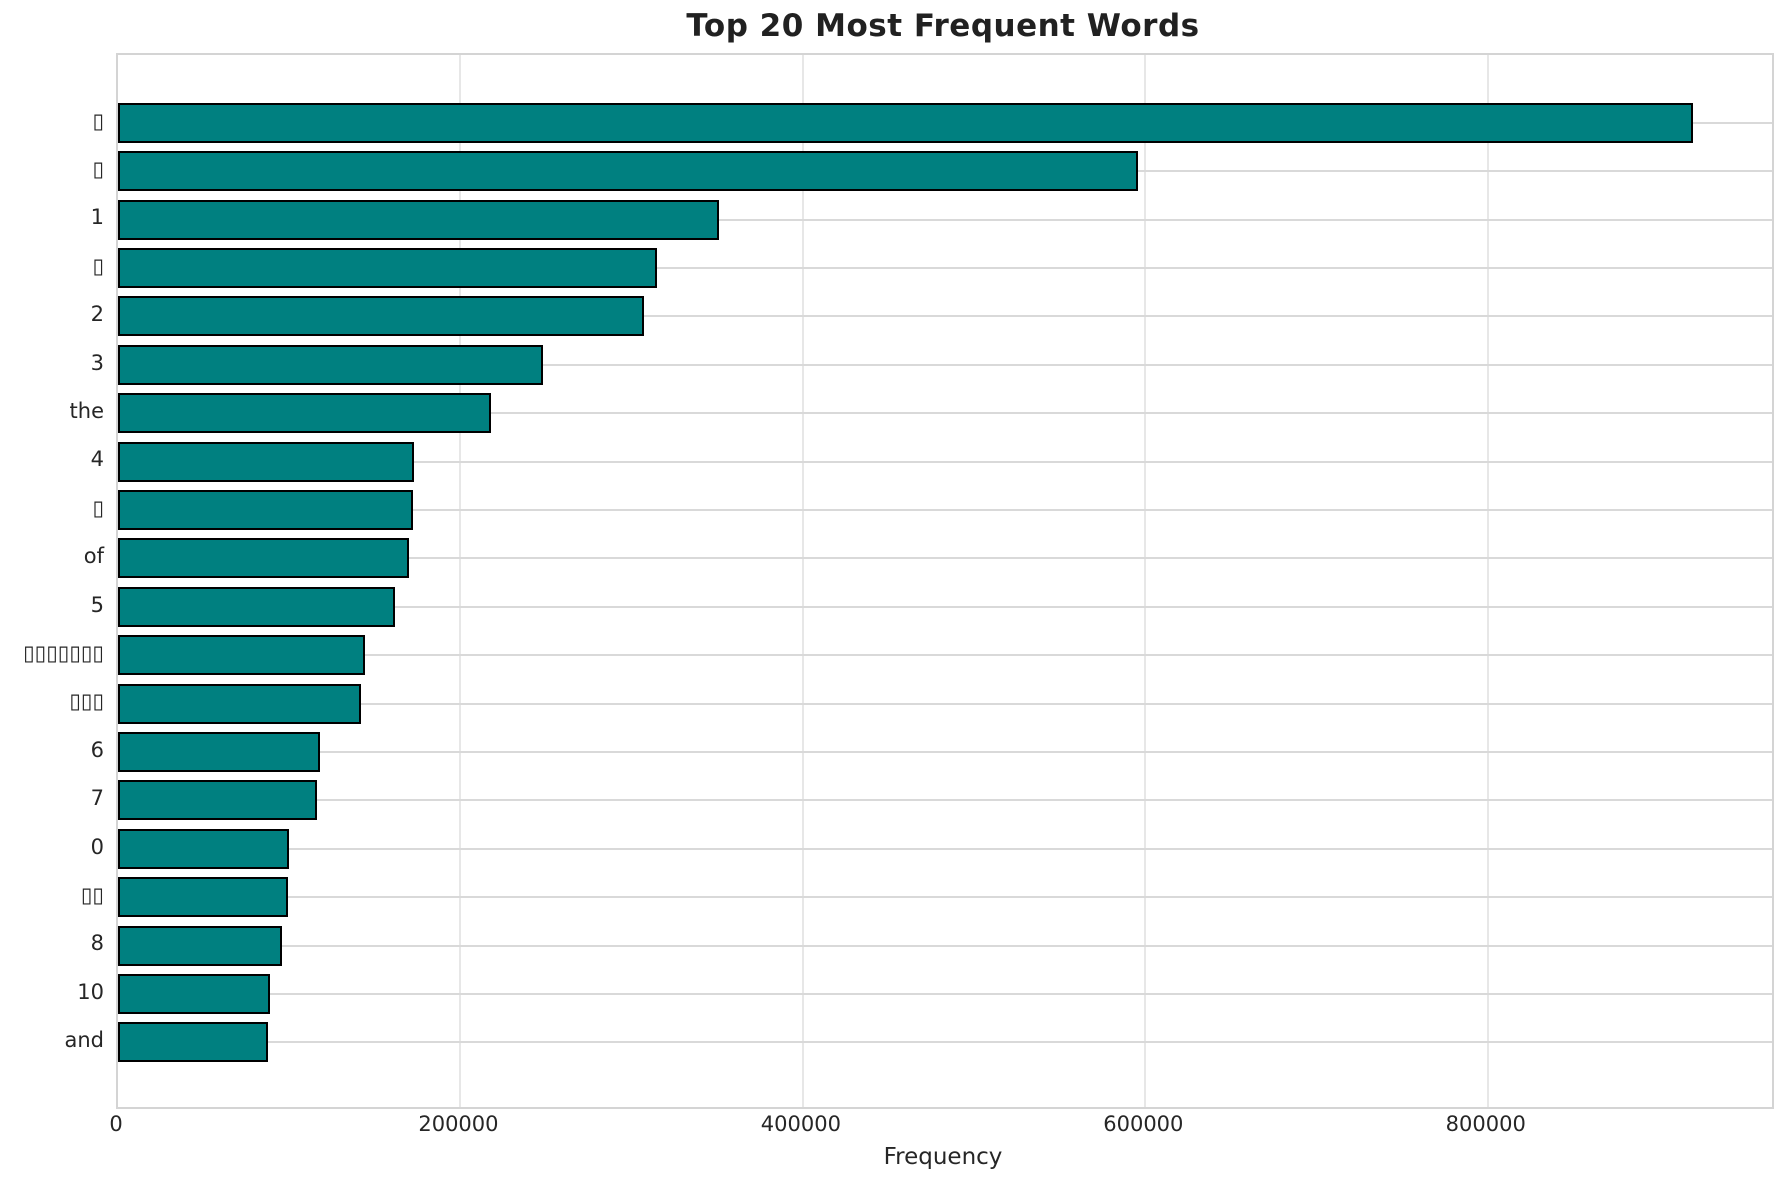 The width and height of the screenshot is (1784, 1185). Describe the element at coordinates (458, 1124) in the screenshot. I see `x-tick-label: 200000` at that location.